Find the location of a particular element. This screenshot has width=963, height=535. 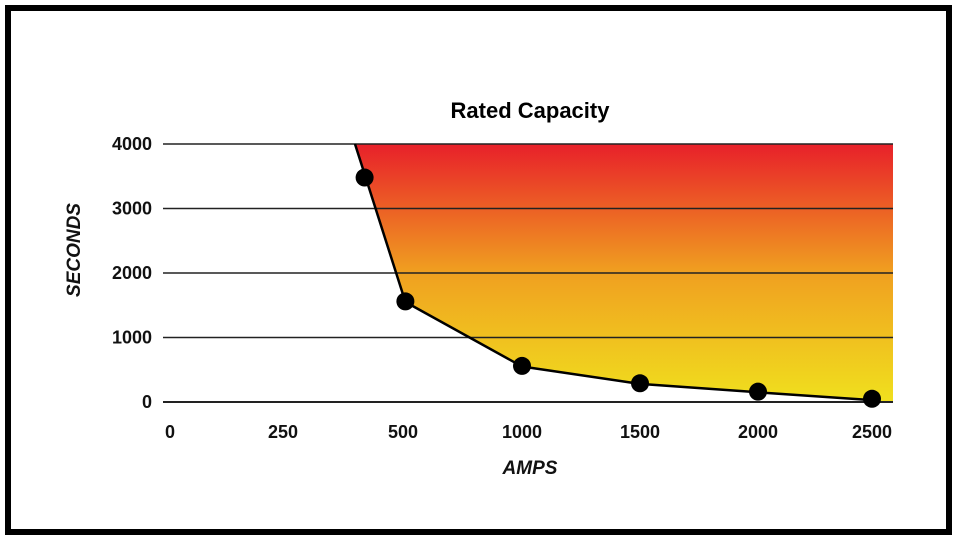

y-axis-title: SECONDS is located at coordinates (74, 250).